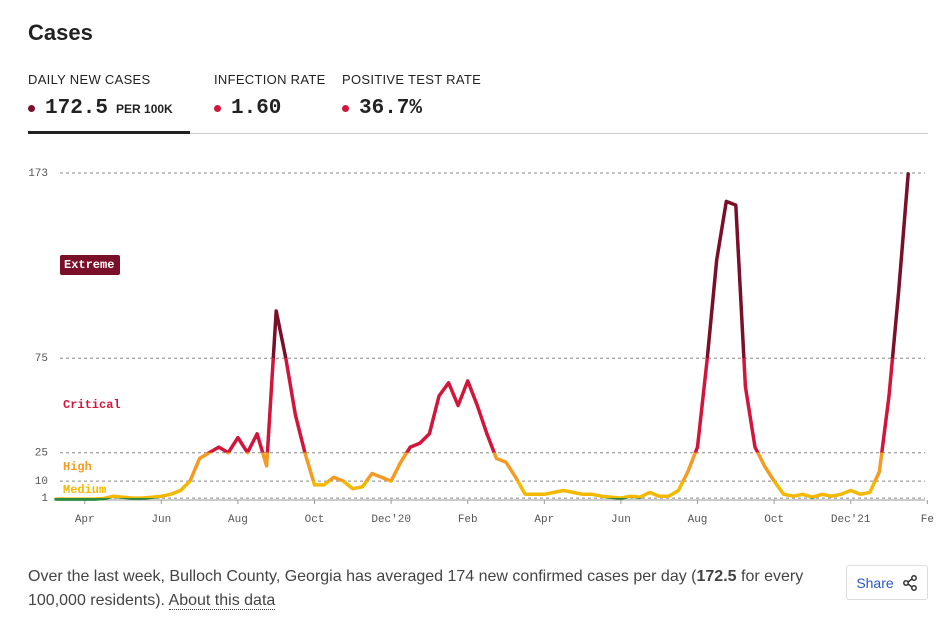  Describe the element at coordinates (412, 79) in the screenshot. I see `tab-label: POSITIVE TEST RATE` at that location.